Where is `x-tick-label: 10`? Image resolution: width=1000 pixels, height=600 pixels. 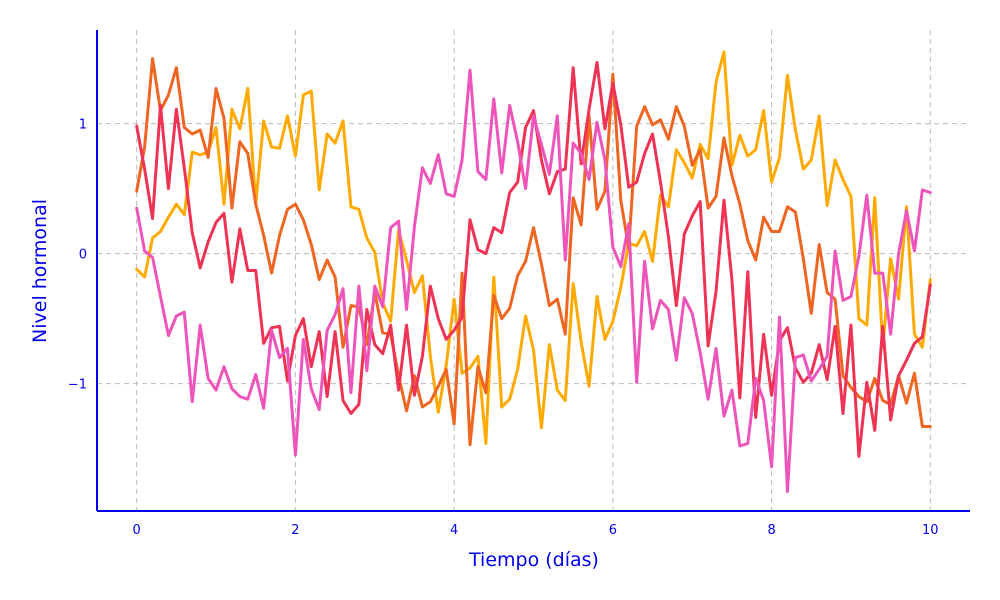 x-tick-label: 10 is located at coordinates (930, 530).